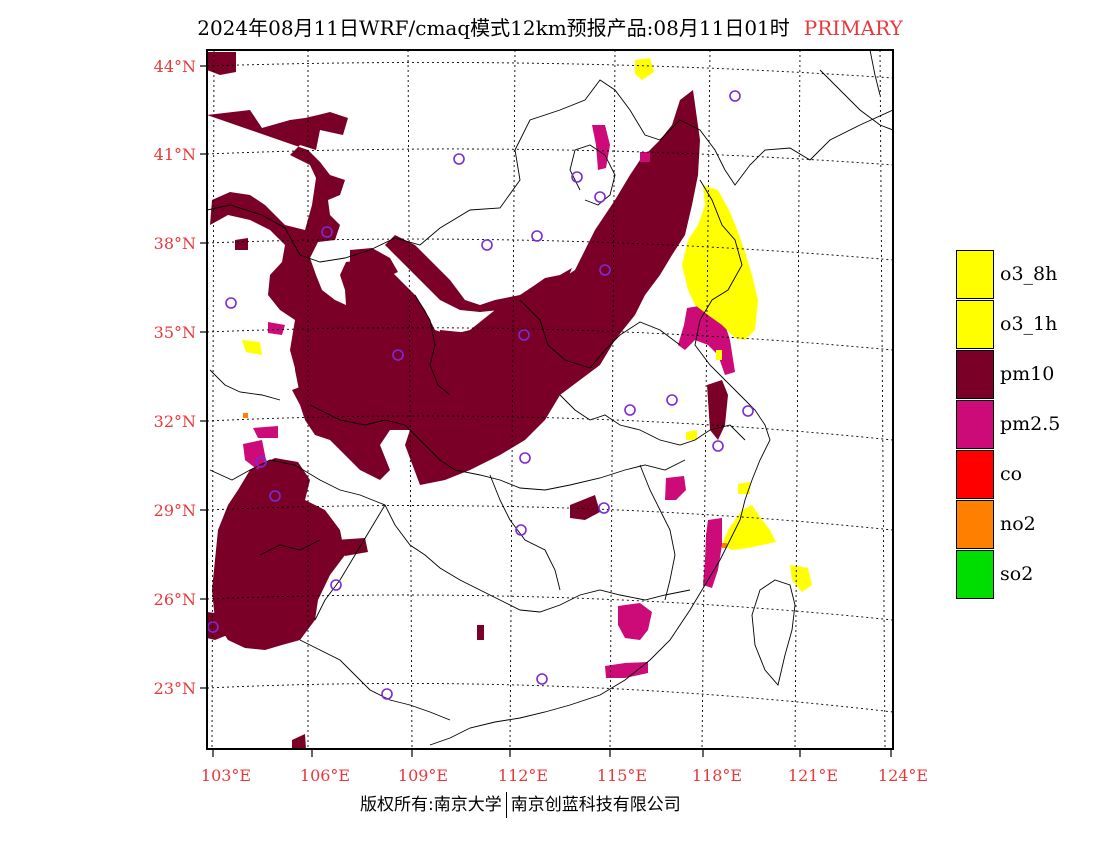 The image size is (1100, 850). What do you see at coordinates (523, 775) in the screenshot?
I see `lon-label-112: 112°E` at bounding box center [523, 775].